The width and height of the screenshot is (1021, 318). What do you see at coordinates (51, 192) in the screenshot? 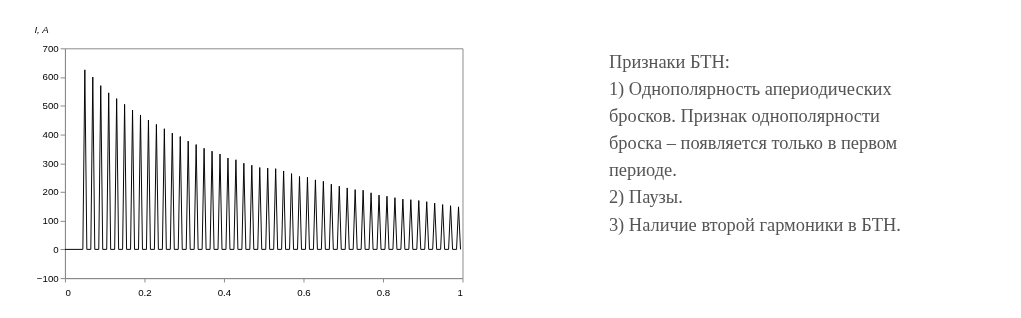
I see `y-tick-label: 200` at bounding box center [51, 192].